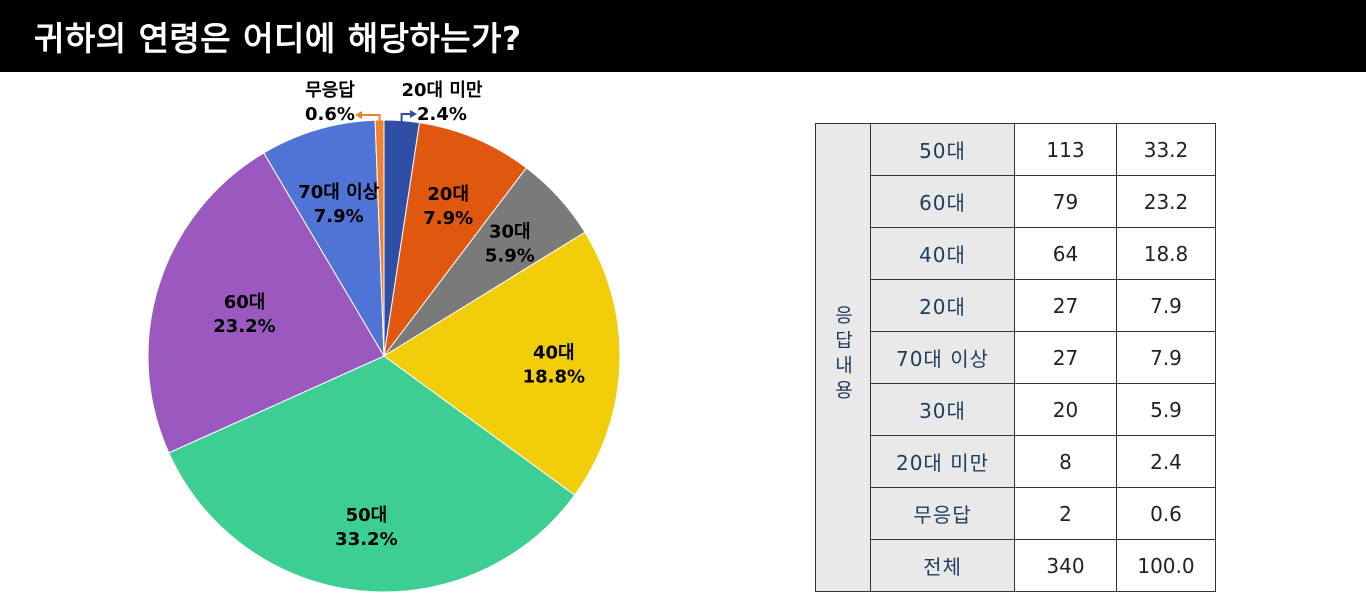  Describe the element at coordinates (942, 565) in the screenshot. I see `row-label: 전체` at that location.